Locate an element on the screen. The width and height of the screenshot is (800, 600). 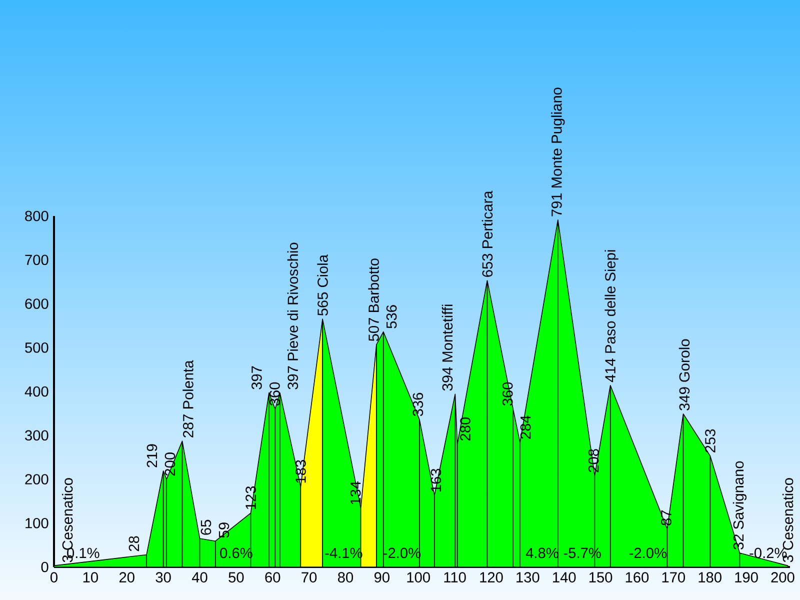
x-tick-label: 100 is located at coordinates (418, 577).